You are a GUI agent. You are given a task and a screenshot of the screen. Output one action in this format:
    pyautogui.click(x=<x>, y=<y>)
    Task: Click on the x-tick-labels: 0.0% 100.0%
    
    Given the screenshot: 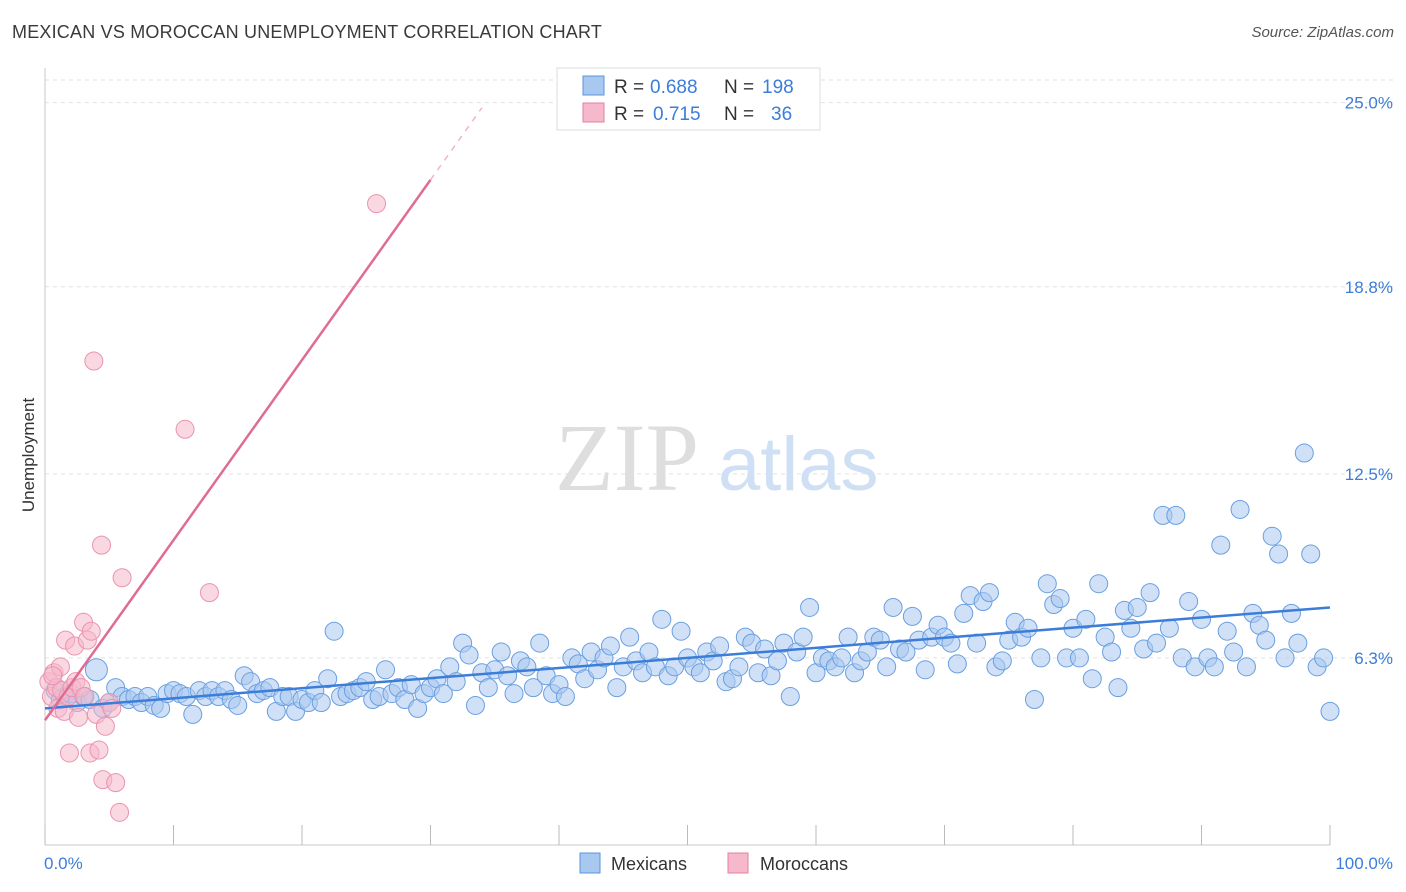 What is the action you would take?
    pyautogui.click(x=718, y=863)
    